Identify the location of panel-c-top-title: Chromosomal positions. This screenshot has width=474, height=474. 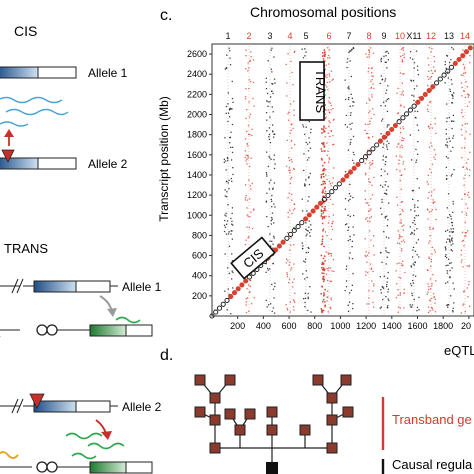
(323, 12).